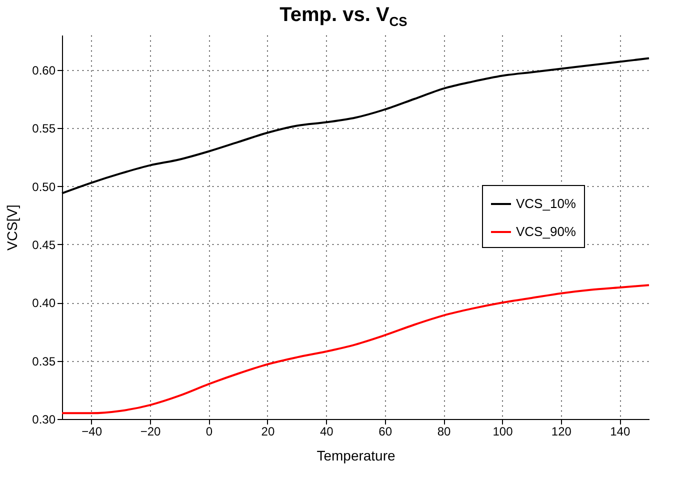  I want to click on x-tick-label: 80, so click(444, 431).